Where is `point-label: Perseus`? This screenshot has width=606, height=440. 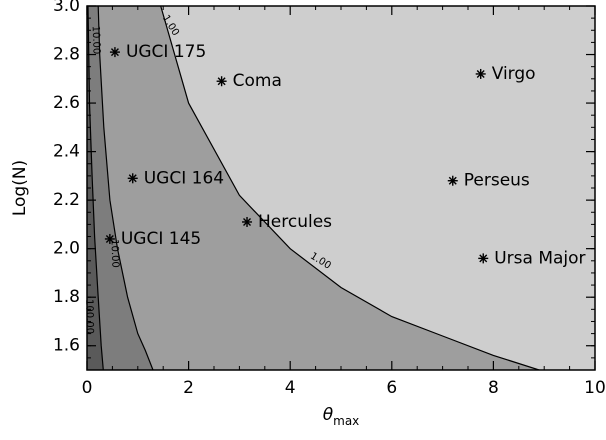 point-label: Perseus is located at coordinates (497, 181).